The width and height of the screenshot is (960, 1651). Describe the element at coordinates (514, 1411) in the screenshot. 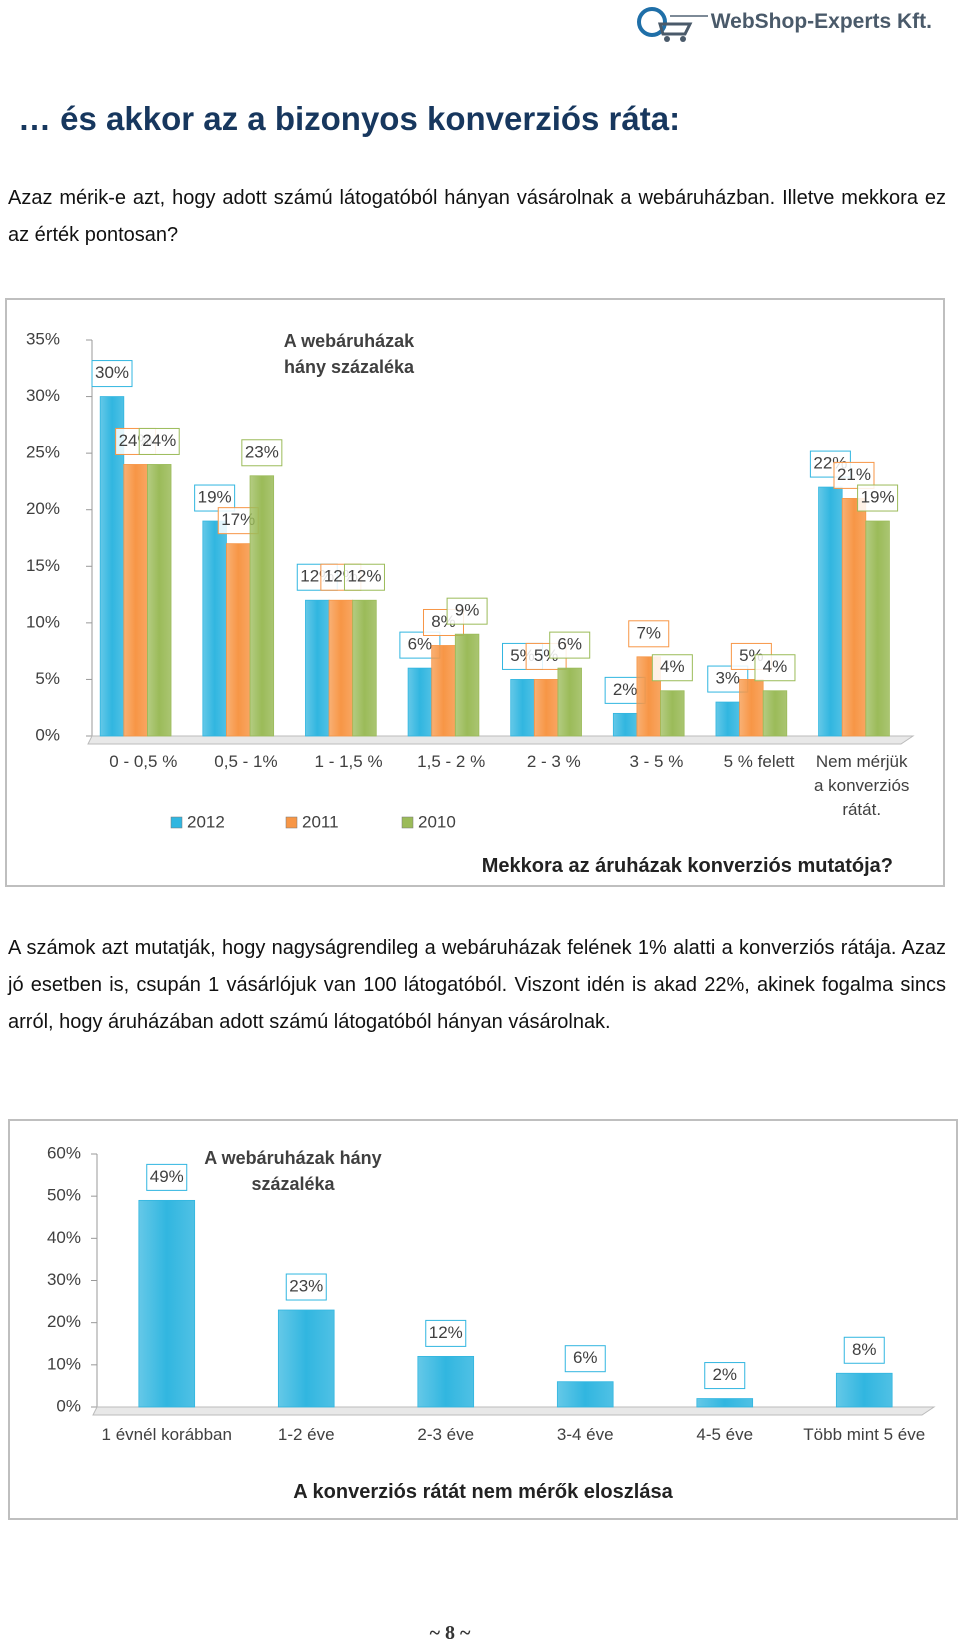

I see `floor` at that location.